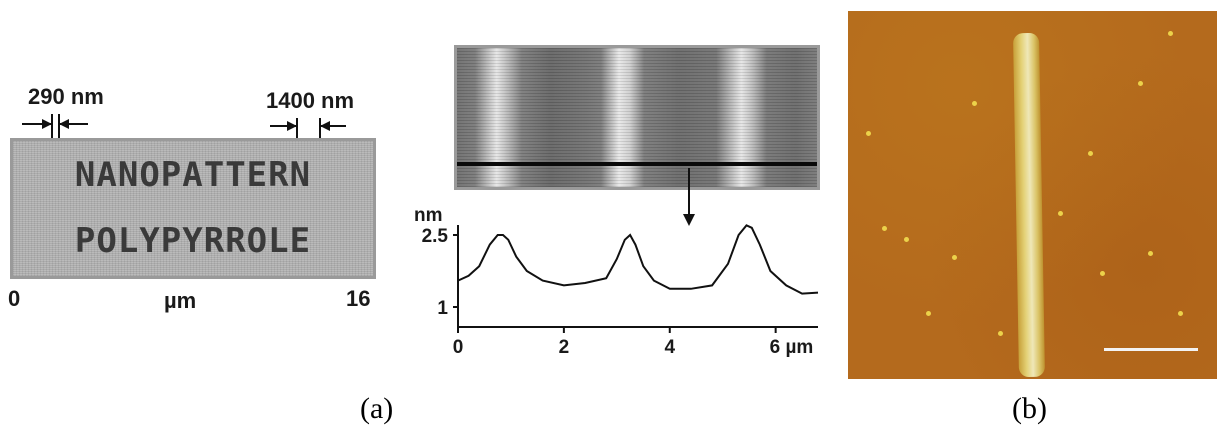 This screenshot has height=427, width=1217. What do you see at coordinates (377, 408) in the screenshot?
I see `caption-a: (a)` at bounding box center [377, 408].